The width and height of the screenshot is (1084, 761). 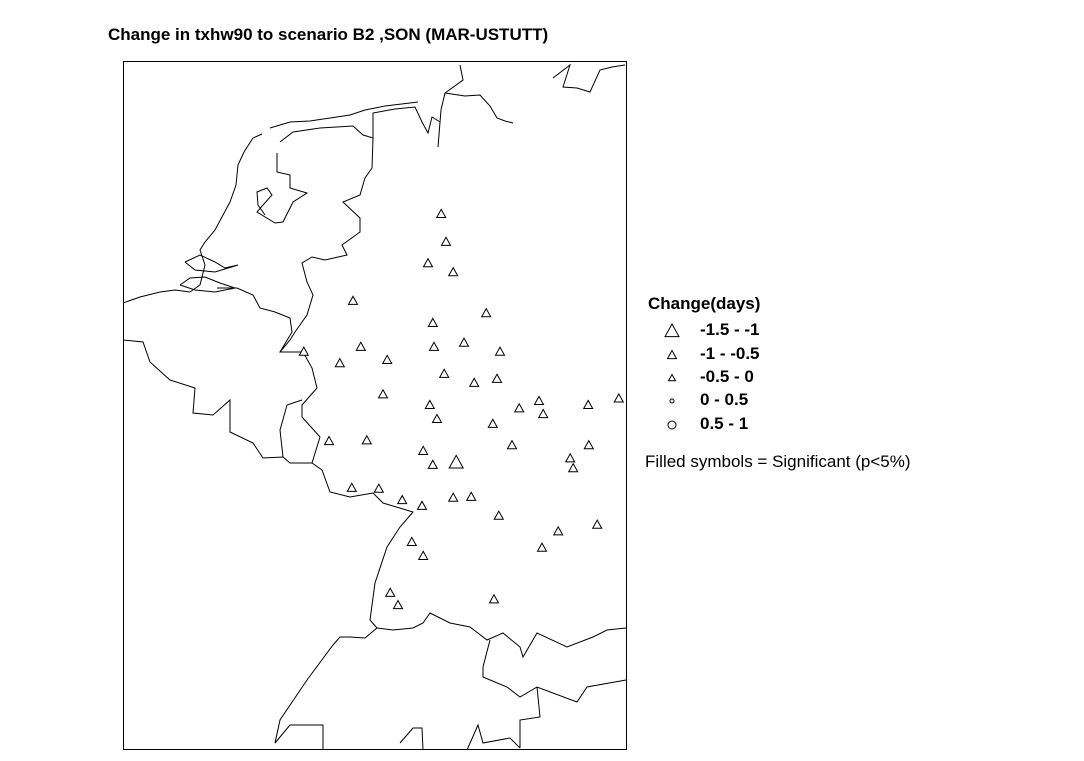 I want to click on border-de-ch, so click(x=501, y=635).